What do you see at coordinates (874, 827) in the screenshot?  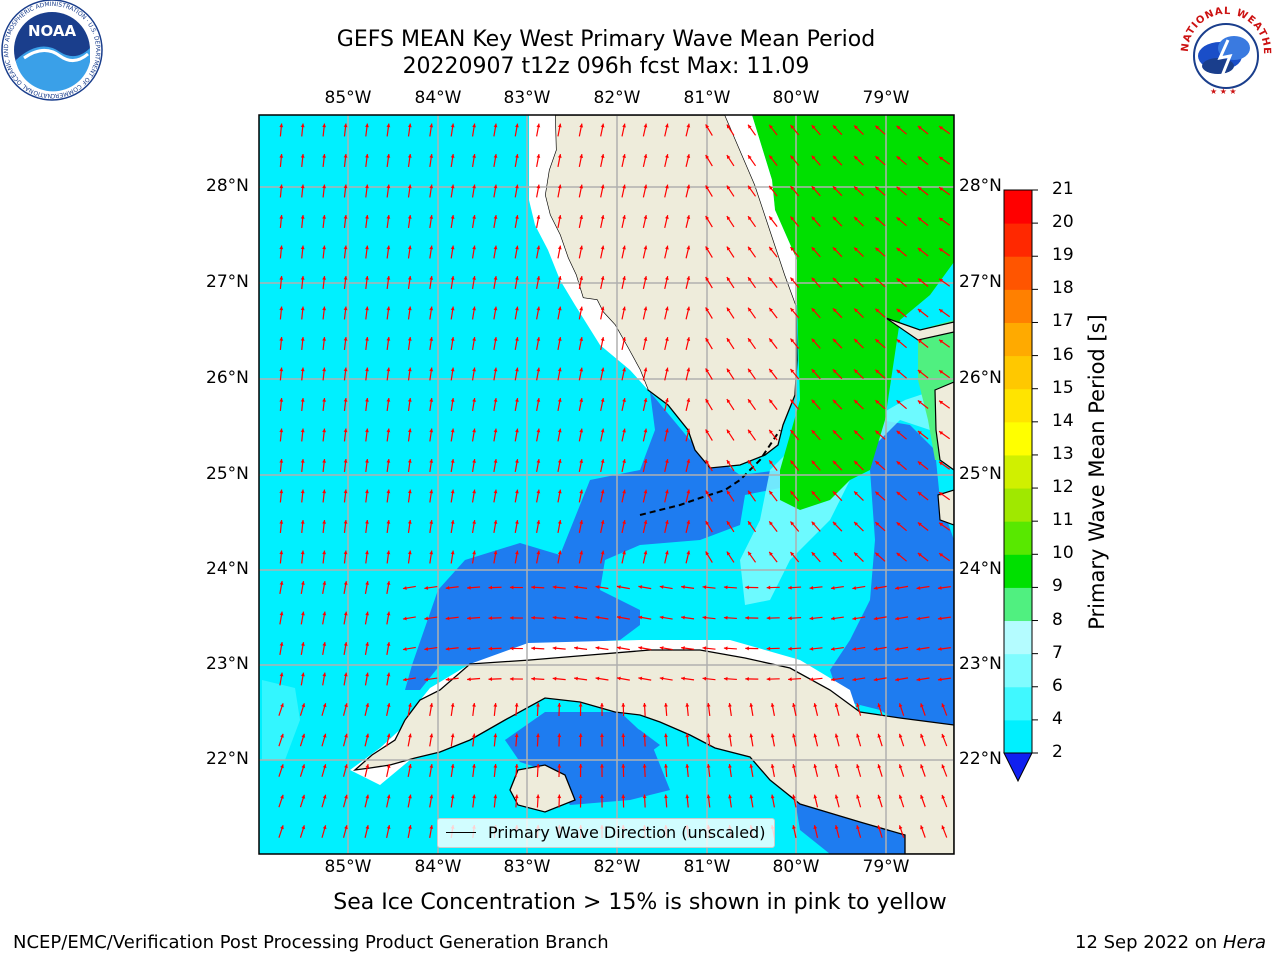 I see `period-field-2-4-south` at bounding box center [874, 827].